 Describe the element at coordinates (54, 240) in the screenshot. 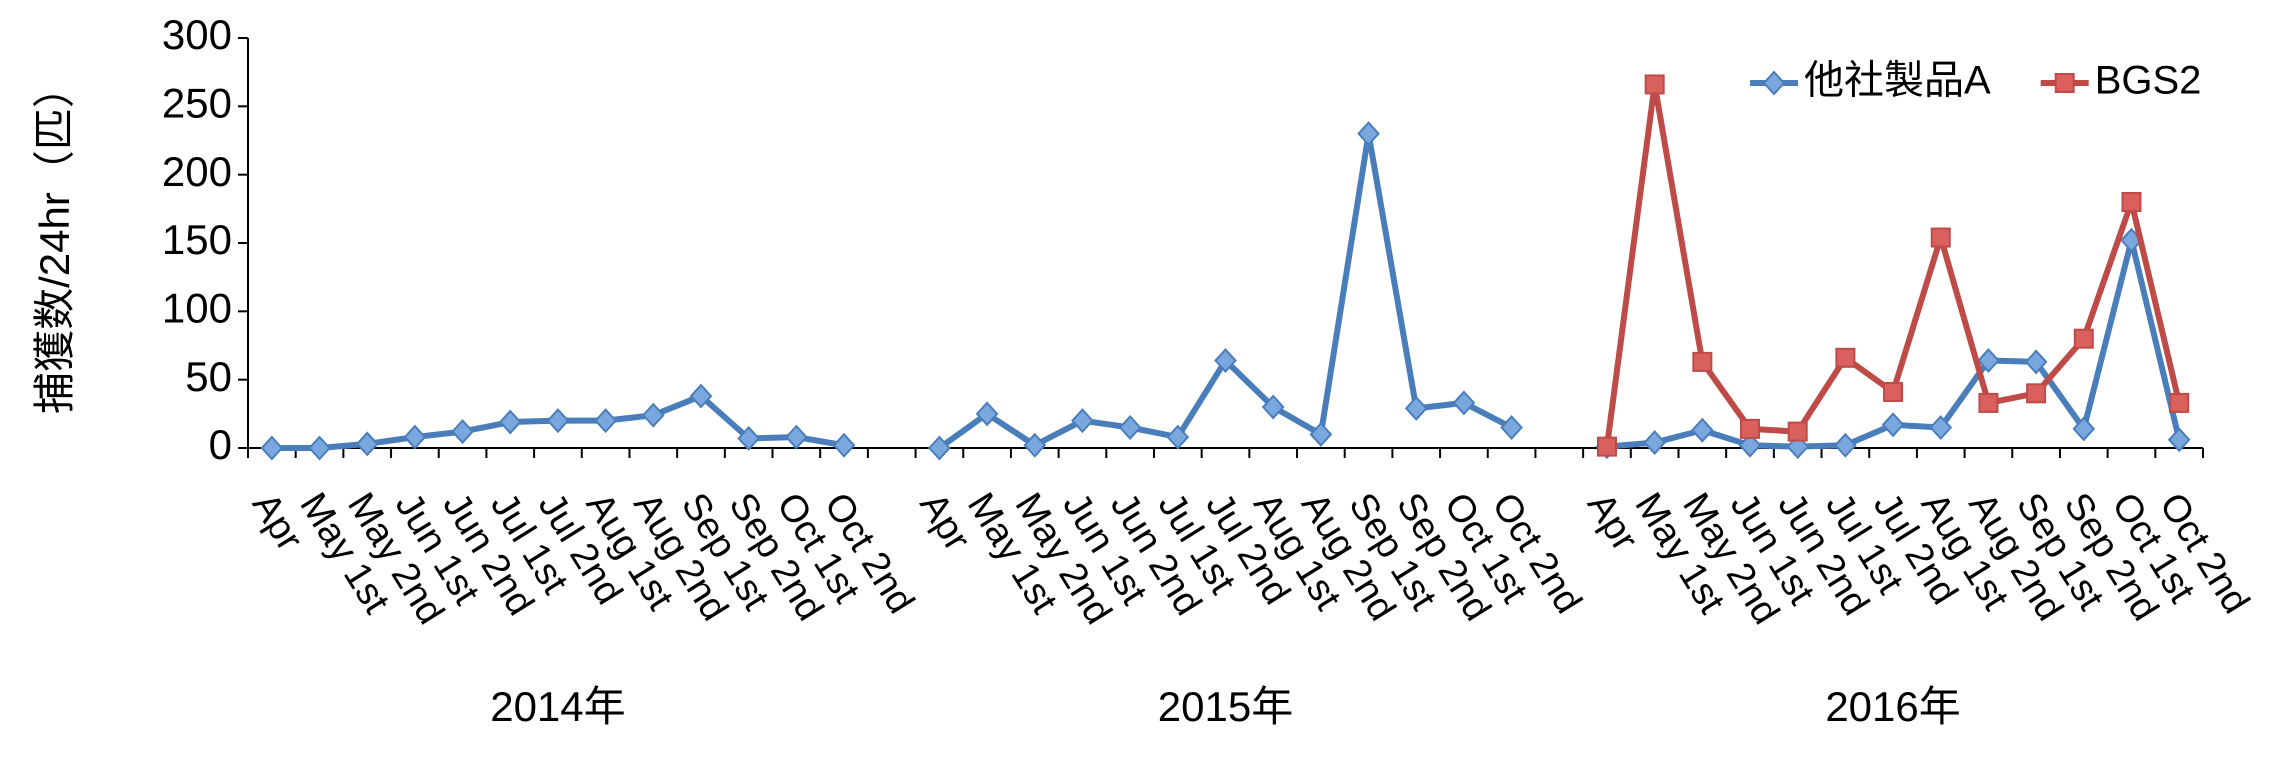

I see `y-axis-title: 捕獲数/24hr（匹）` at that location.